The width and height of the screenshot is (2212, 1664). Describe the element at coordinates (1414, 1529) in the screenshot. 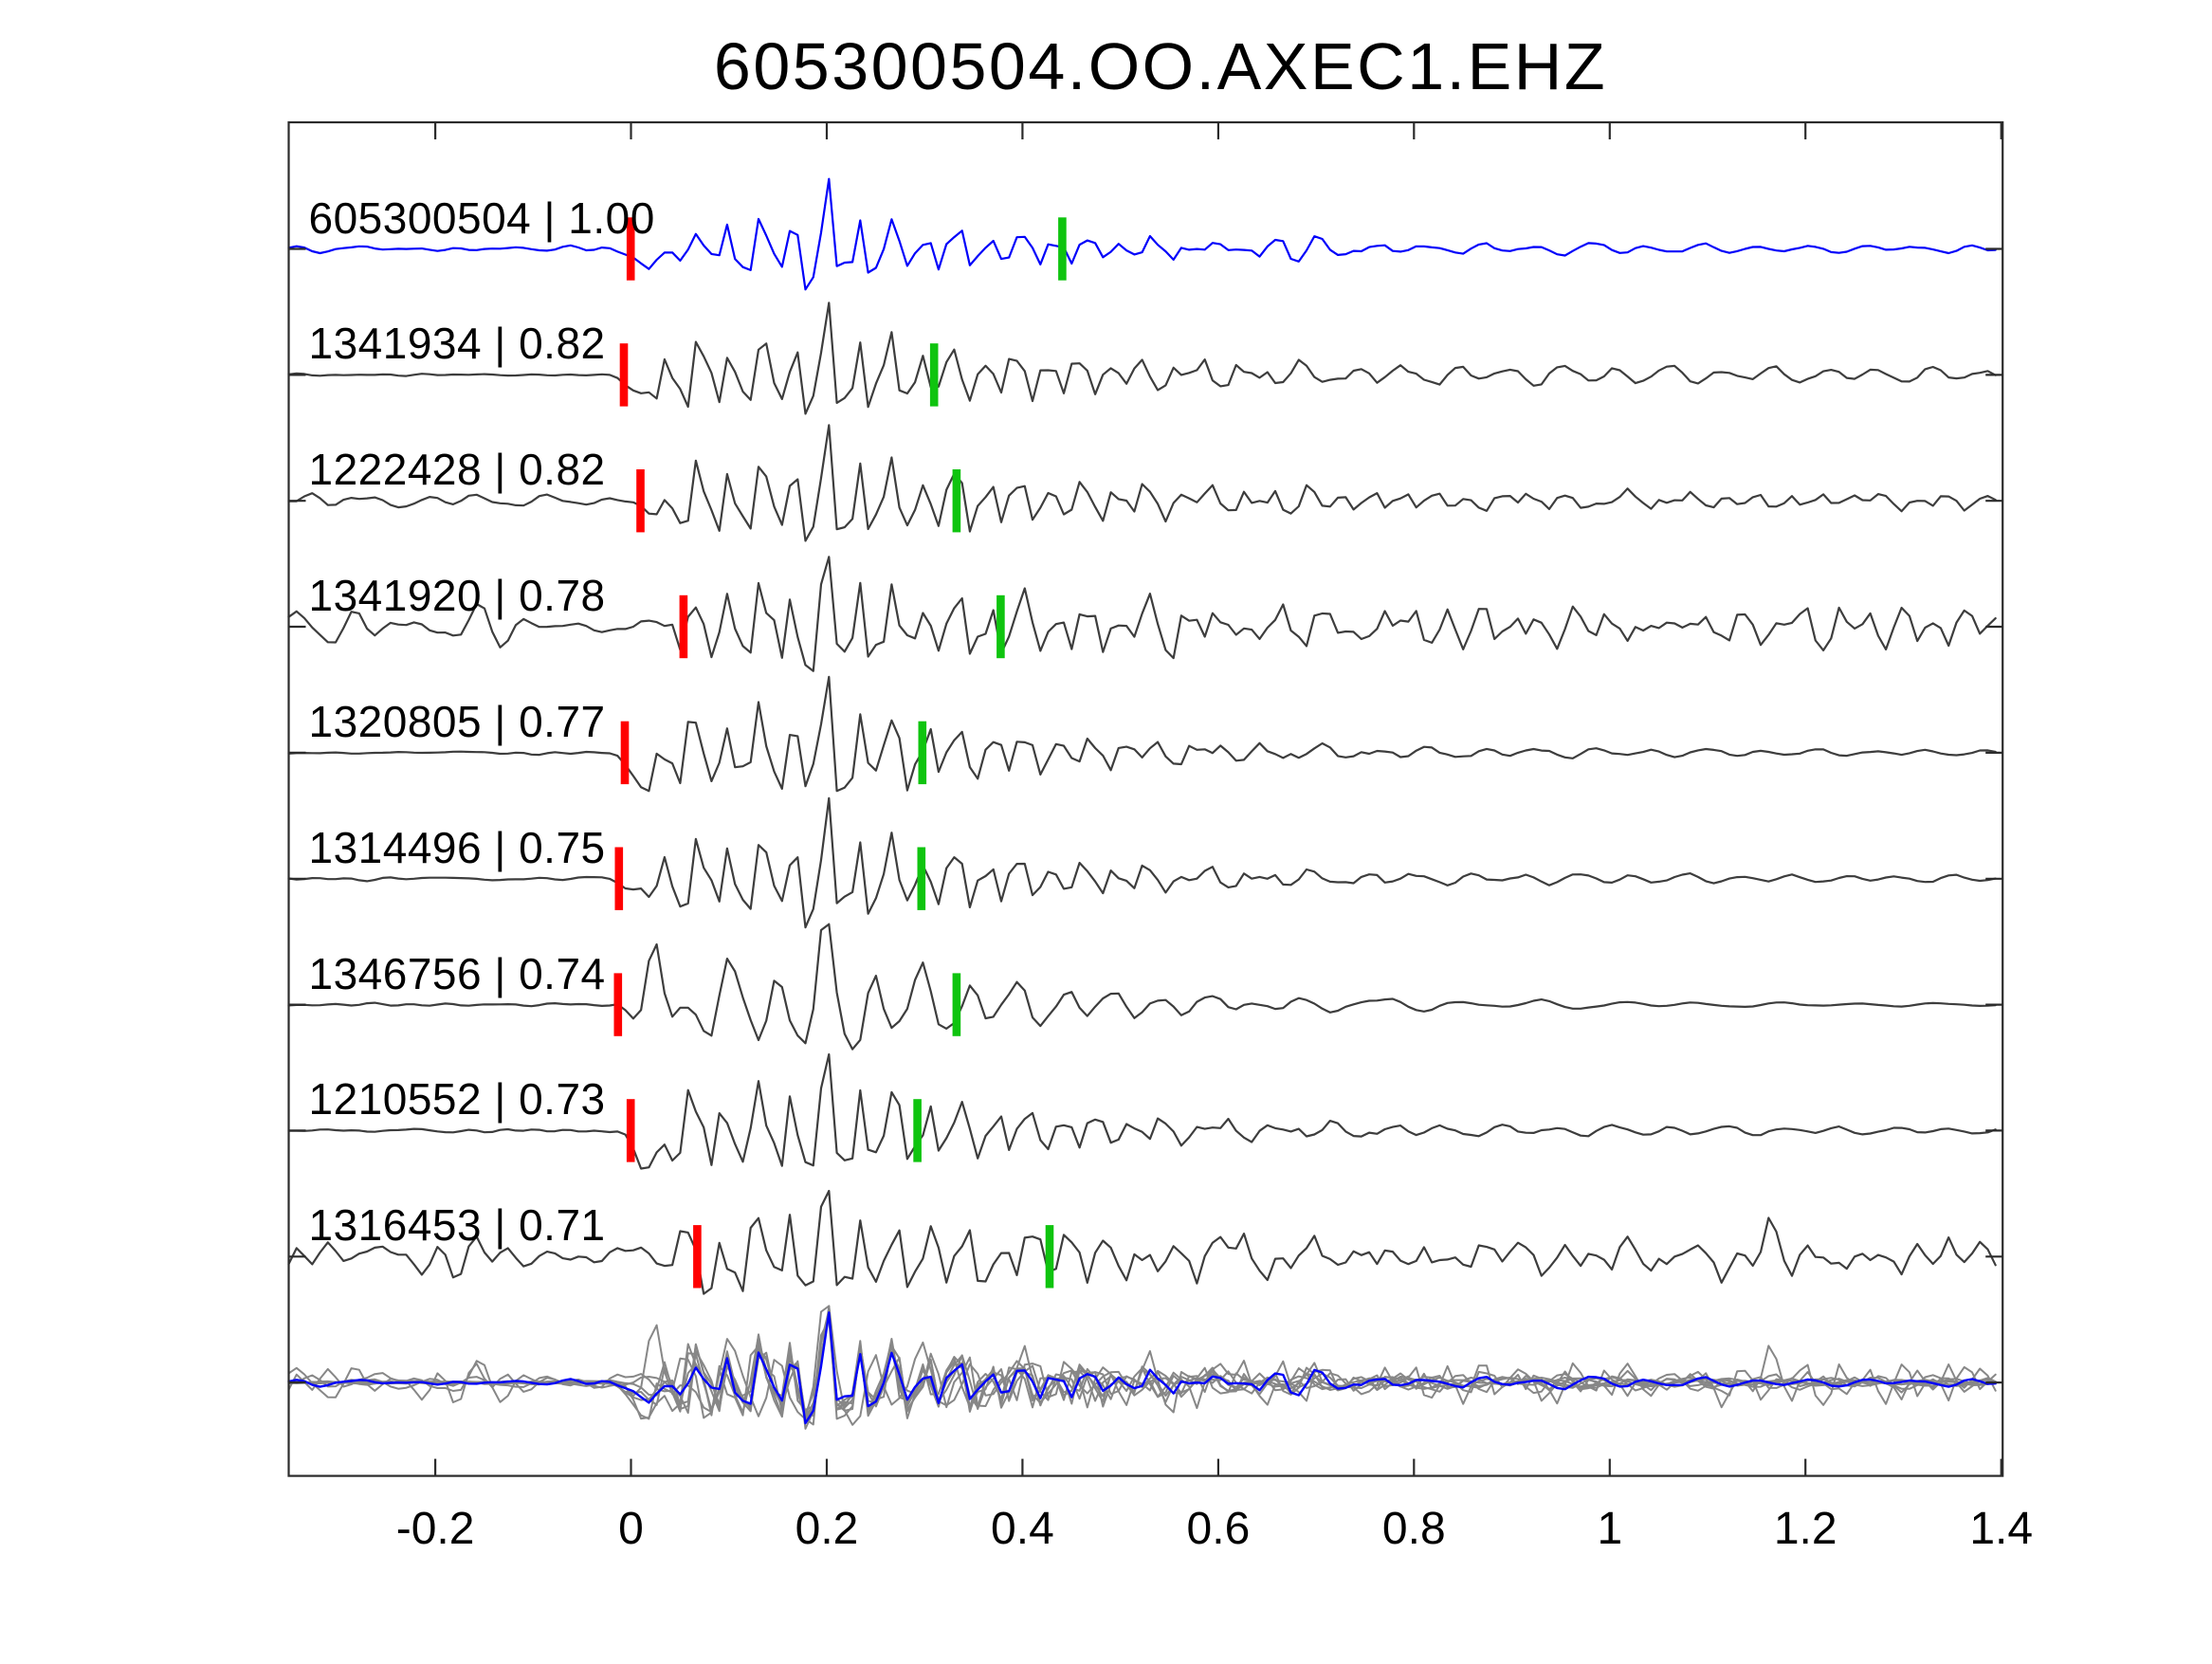

I see `svg-text: 0.8` at that location.